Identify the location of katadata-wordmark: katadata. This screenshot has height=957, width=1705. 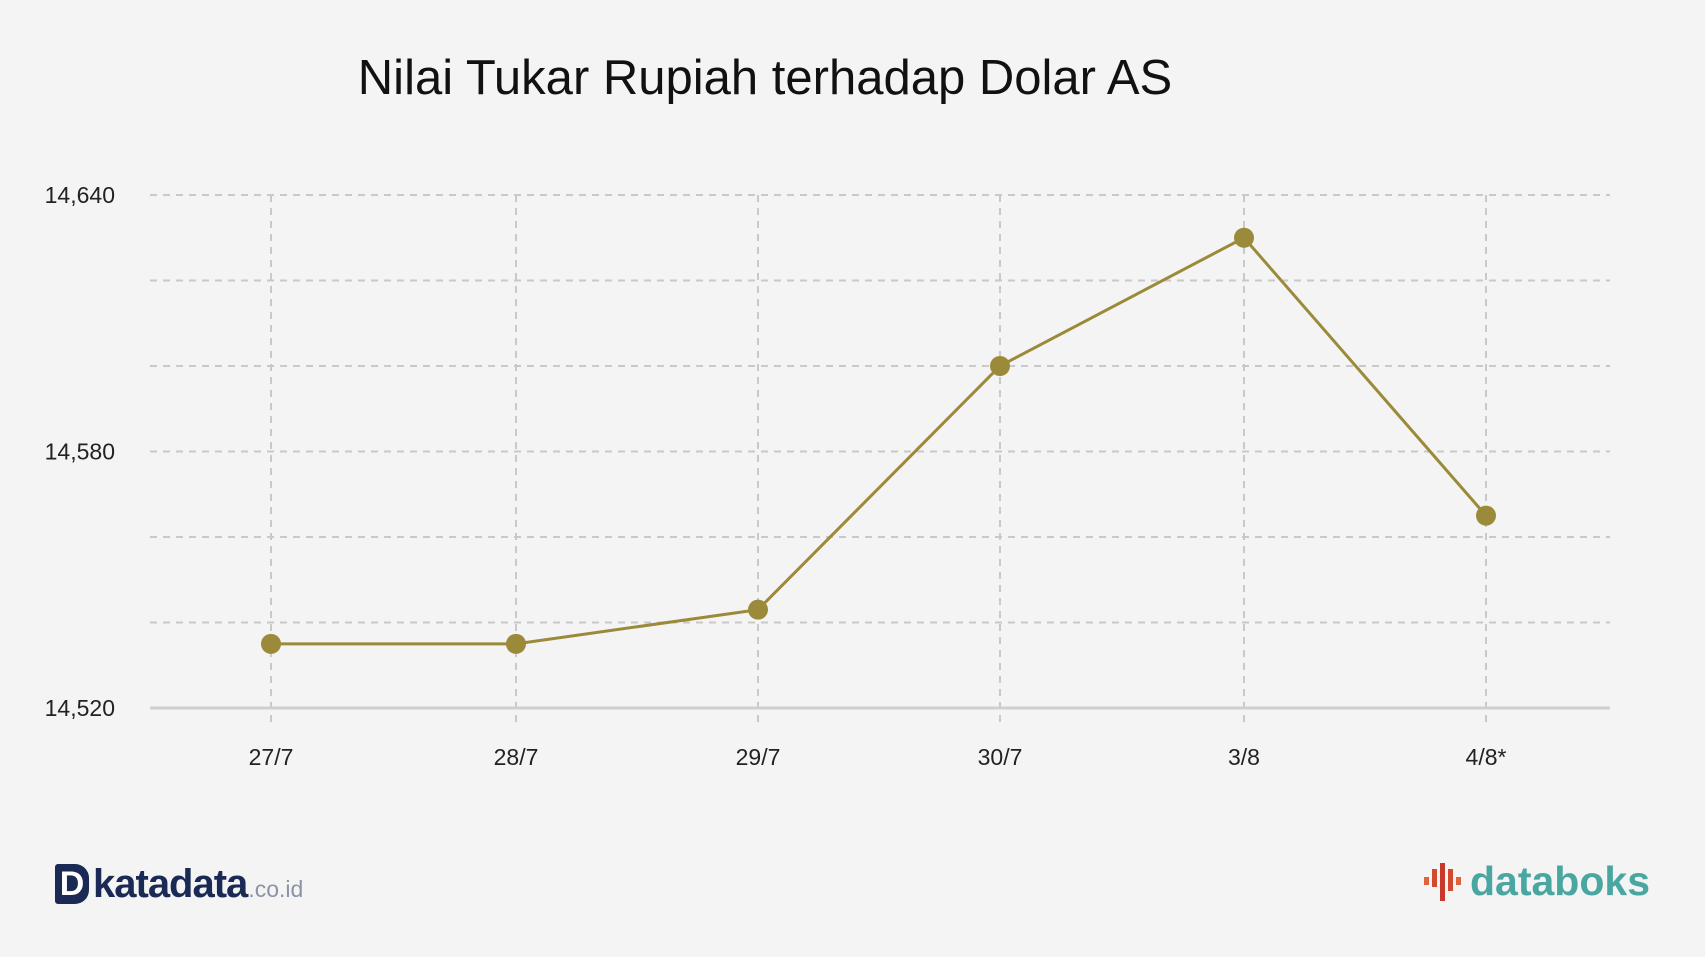
(170, 884).